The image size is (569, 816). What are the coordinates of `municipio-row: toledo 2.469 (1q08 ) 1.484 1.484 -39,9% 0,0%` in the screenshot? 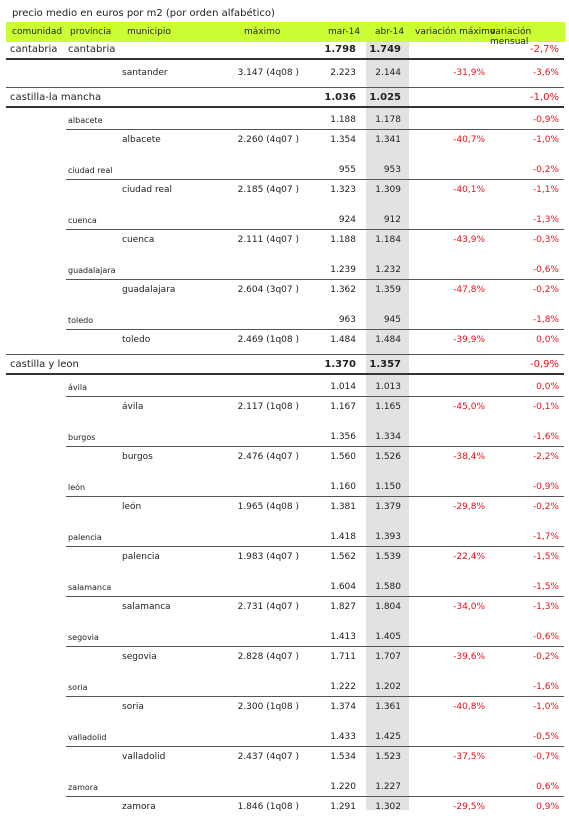 It's located at (284, 341).